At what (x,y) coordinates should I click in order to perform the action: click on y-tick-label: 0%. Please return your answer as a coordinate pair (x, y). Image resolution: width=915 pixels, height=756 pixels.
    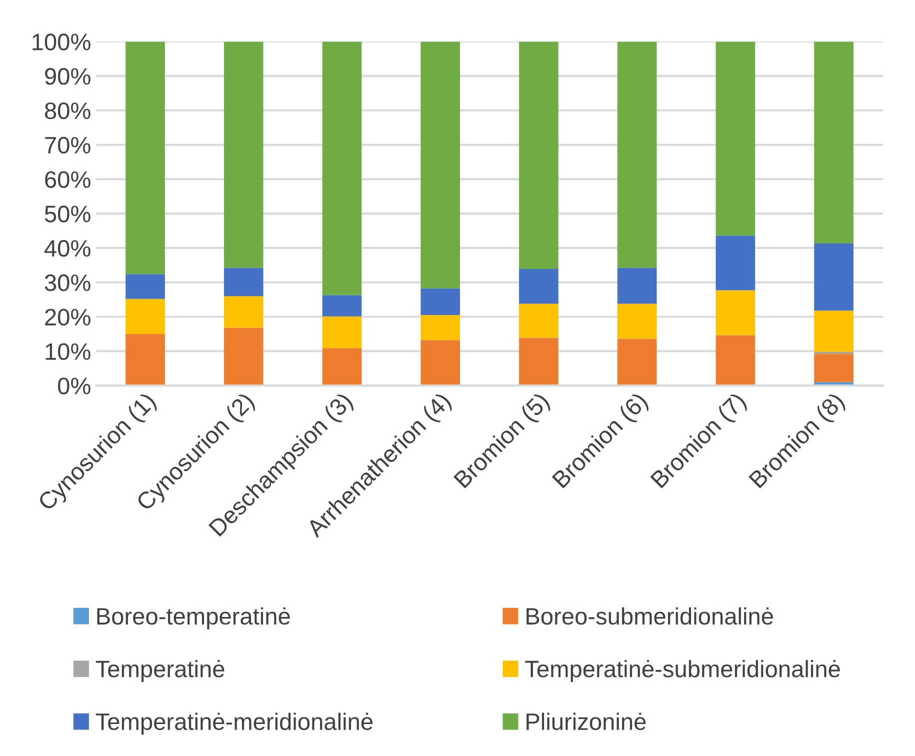
    Looking at the image, I should click on (74, 386).